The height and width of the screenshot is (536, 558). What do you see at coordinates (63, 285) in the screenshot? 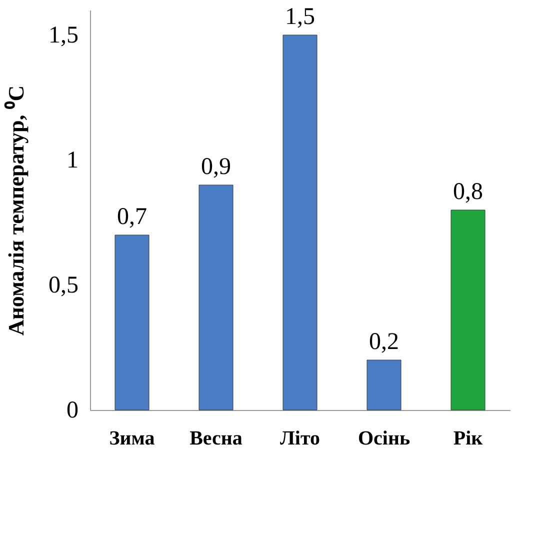
I see `y-tick-label: 0,5` at bounding box center [63, 285].